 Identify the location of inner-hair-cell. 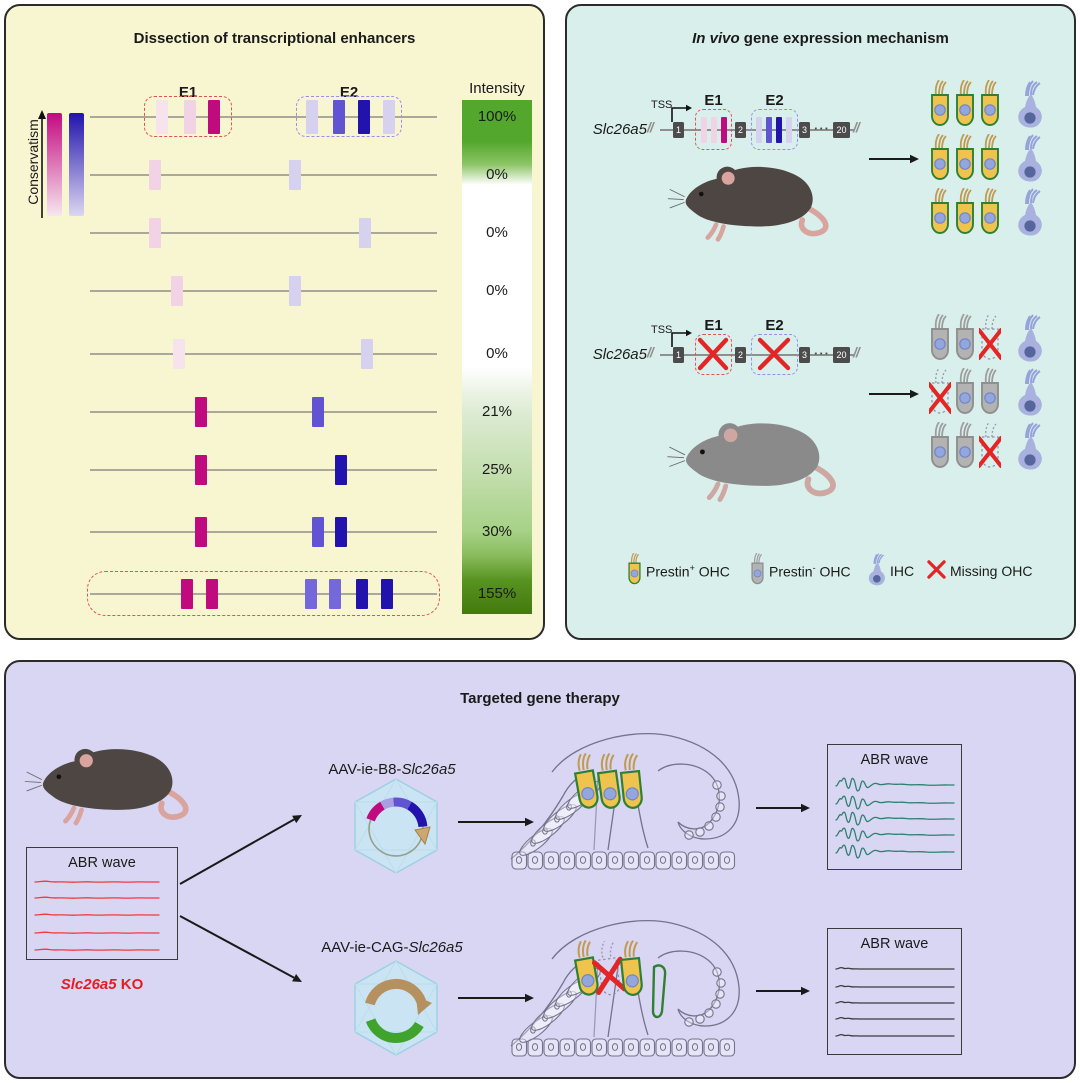
(1029, 449).